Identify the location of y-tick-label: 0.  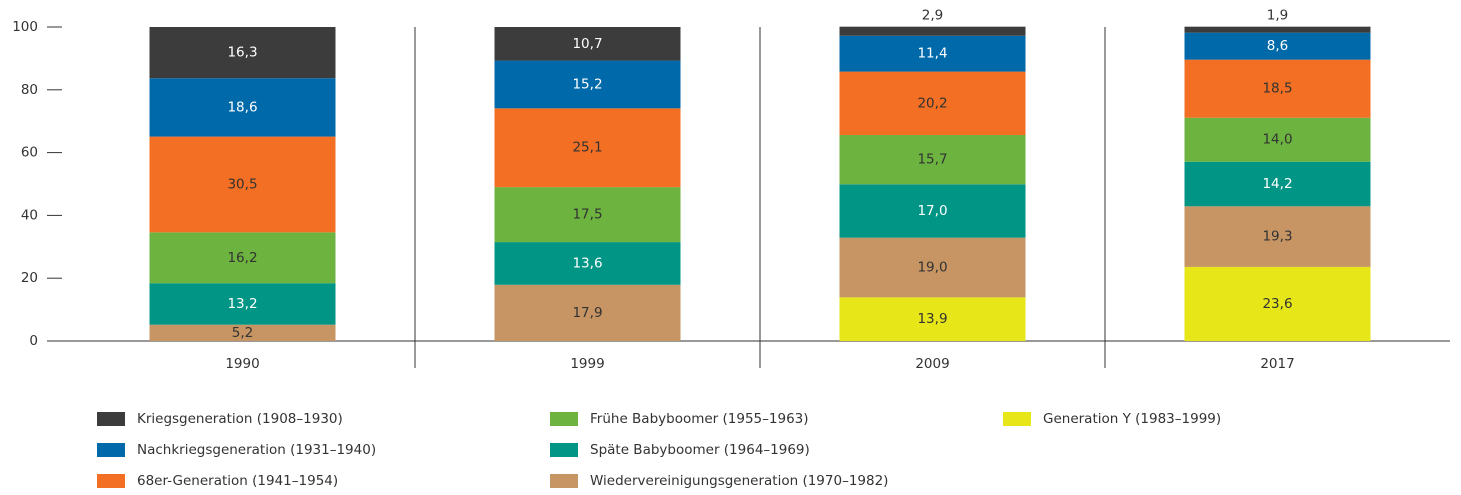
(33, 341).